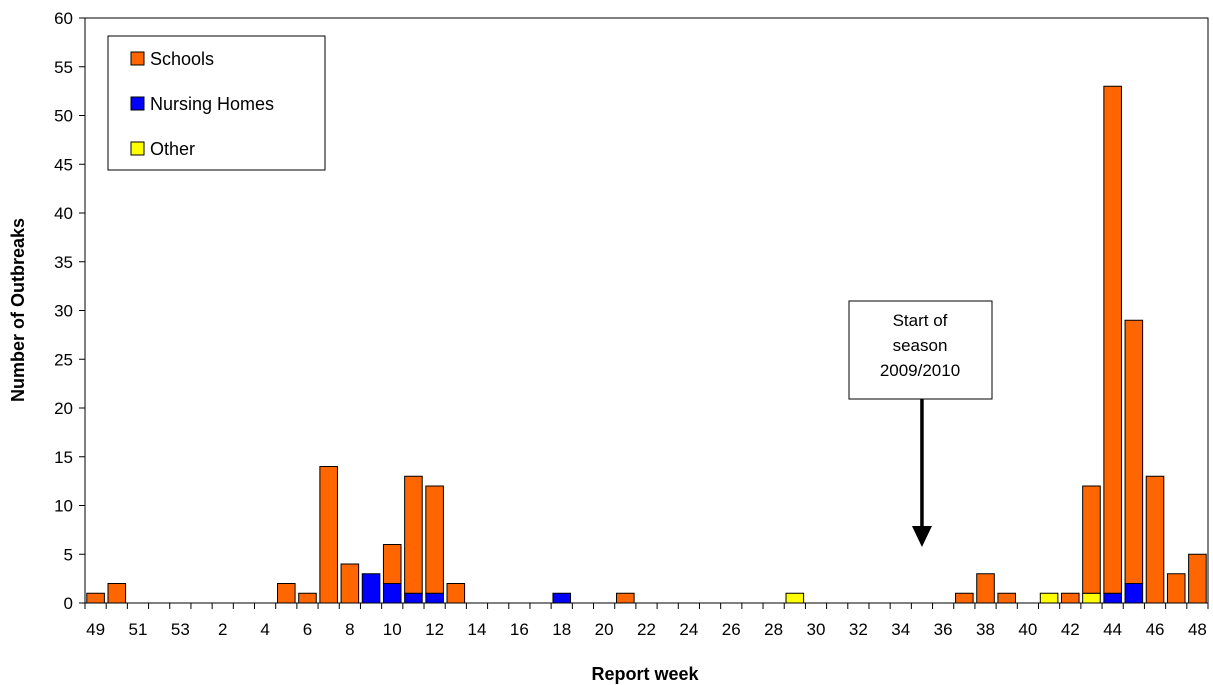  I want to click on y-tick-label: 20, so click(63, 408).